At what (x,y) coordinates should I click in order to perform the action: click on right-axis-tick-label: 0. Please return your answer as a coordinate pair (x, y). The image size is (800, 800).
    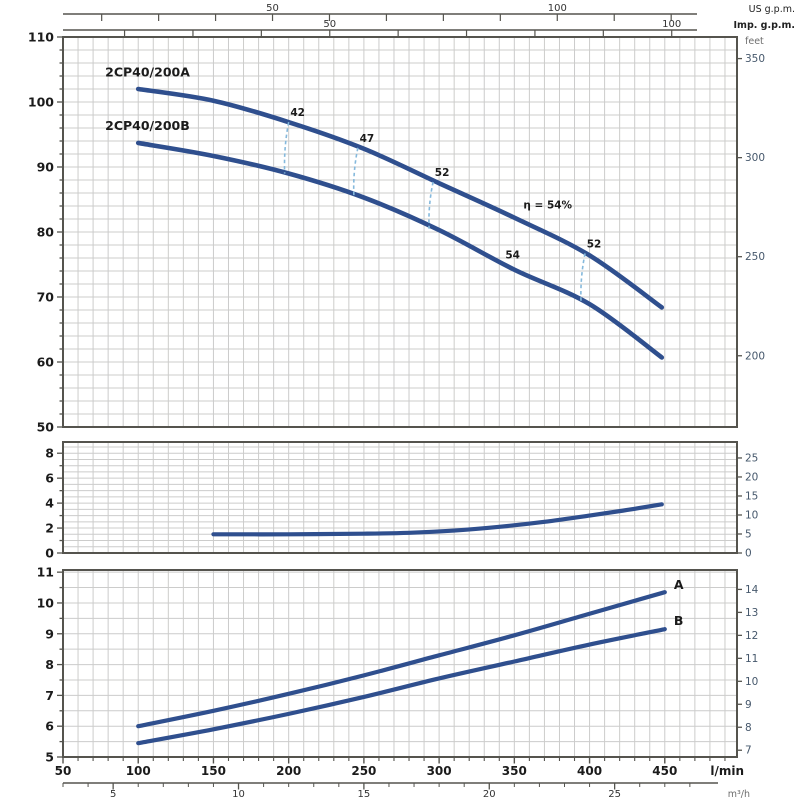
    Looking at the image, I should click on (748, 554).